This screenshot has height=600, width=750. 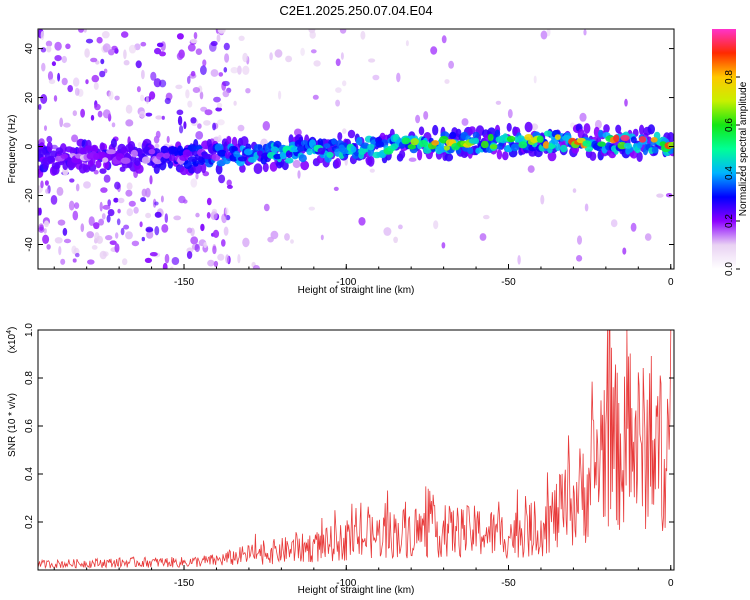 What do you see at coordinates (729, 77) in the screenshot?
I see `colorbar-tick-label: 0.8` at bounding box center [729, 77].